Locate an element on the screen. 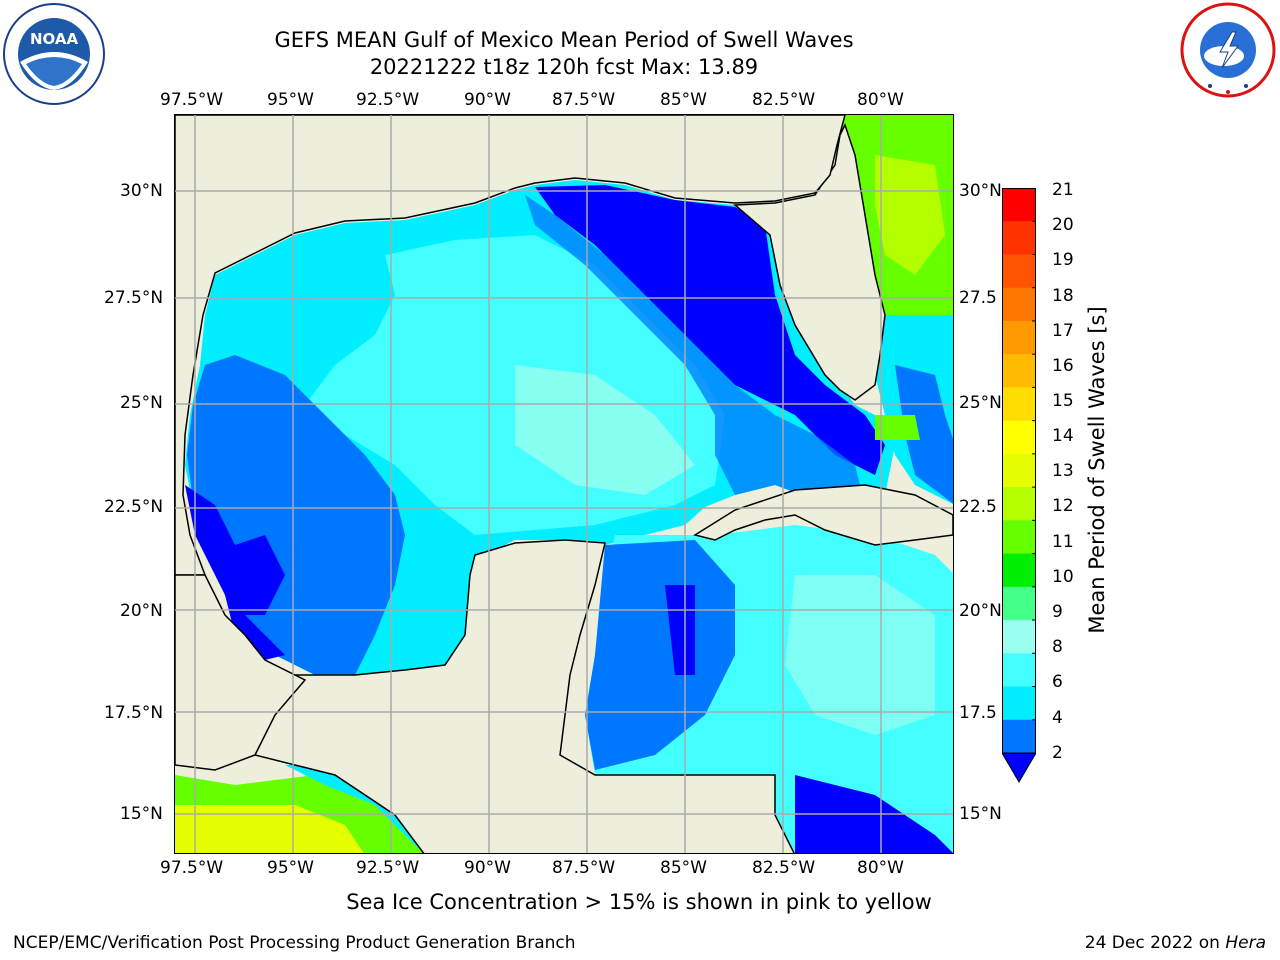  lat-label-right: 17.5 is located at coordinates (978, 713).